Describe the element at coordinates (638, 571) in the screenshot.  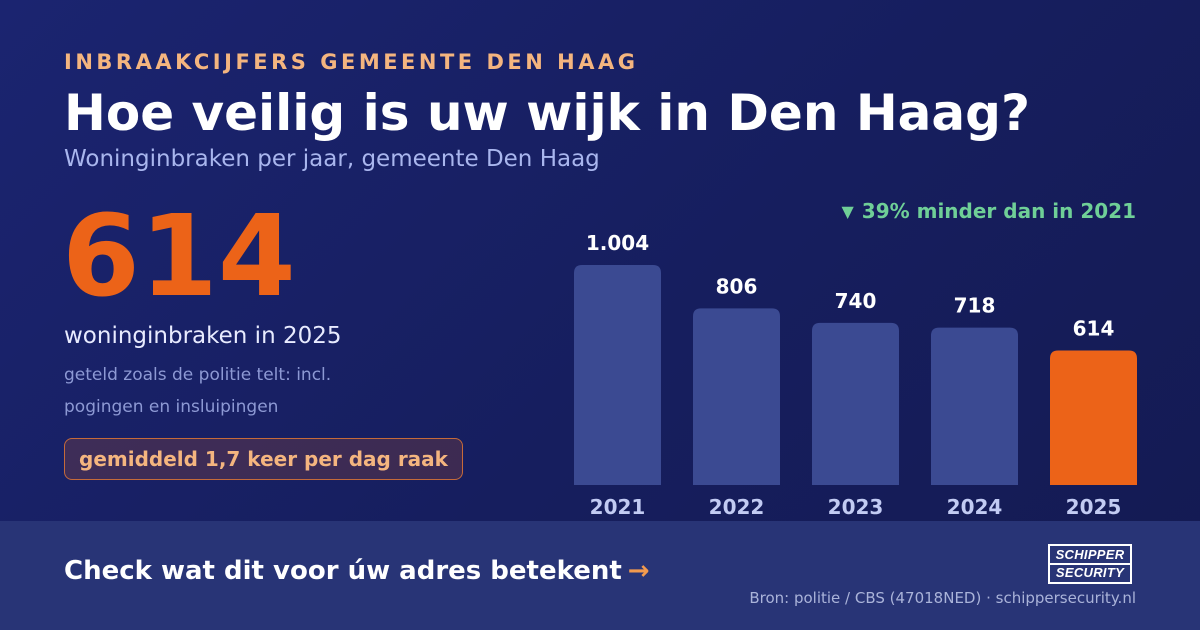
I see `arrow-right-icon: →` at that location.